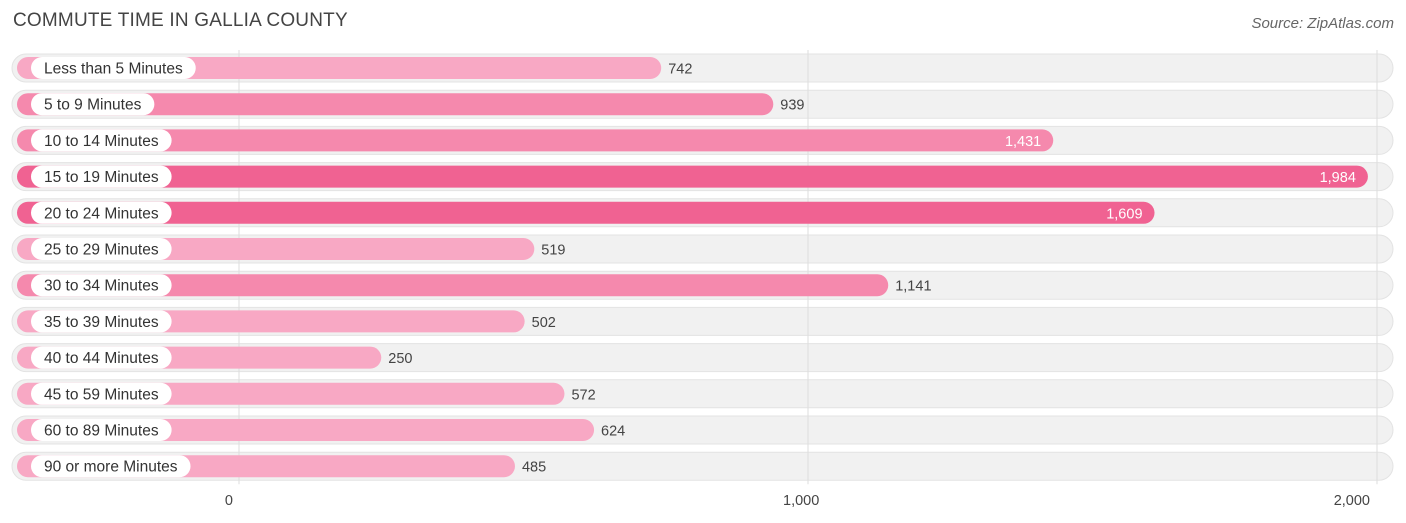 The width and height of the screenshot is (1406, 523). I want to click on value-label: 519, so click(553, 251).